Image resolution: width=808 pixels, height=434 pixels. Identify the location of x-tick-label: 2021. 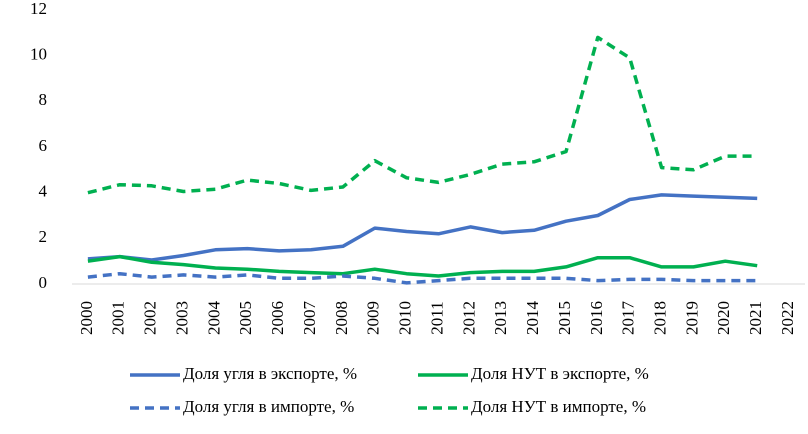
(755, 318).